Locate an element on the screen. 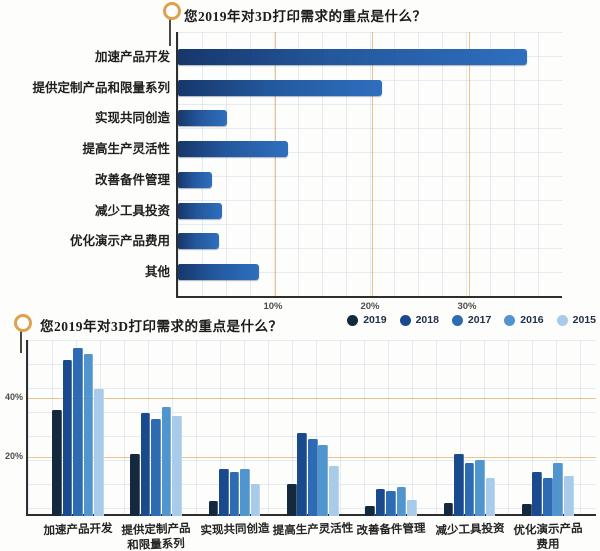 Image resolution: width=600 pixels, height=551 pixels. y-tick-40%: 40% is located at coordinates (13, 397).